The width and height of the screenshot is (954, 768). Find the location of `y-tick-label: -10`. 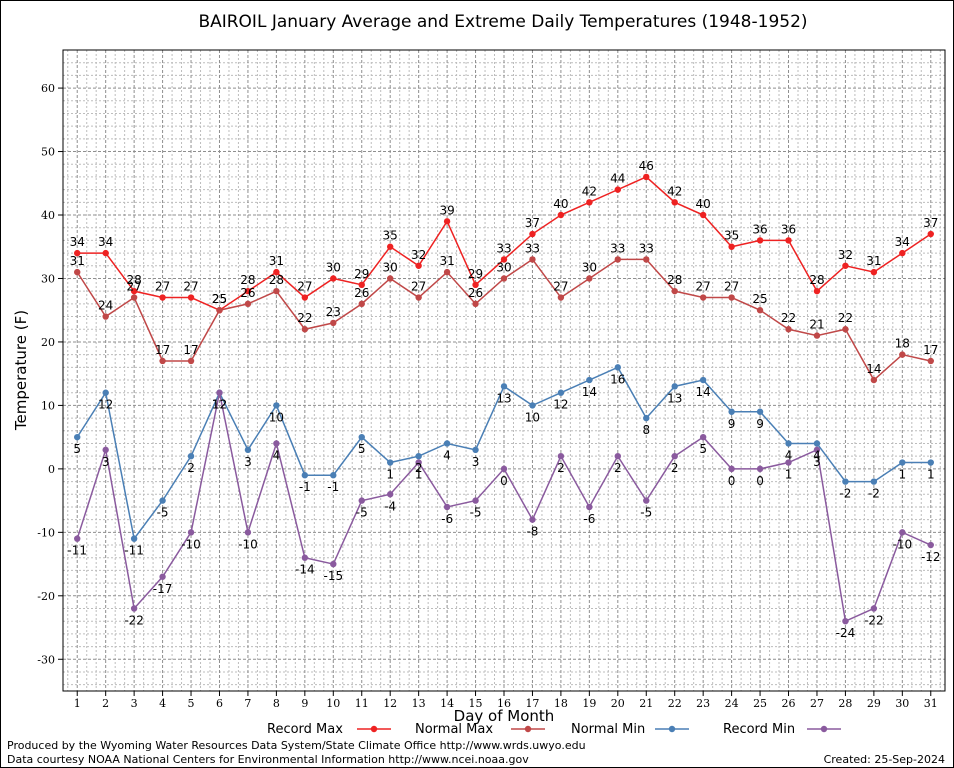

y-tick-label: -10 is located at coordinates (46, 532).